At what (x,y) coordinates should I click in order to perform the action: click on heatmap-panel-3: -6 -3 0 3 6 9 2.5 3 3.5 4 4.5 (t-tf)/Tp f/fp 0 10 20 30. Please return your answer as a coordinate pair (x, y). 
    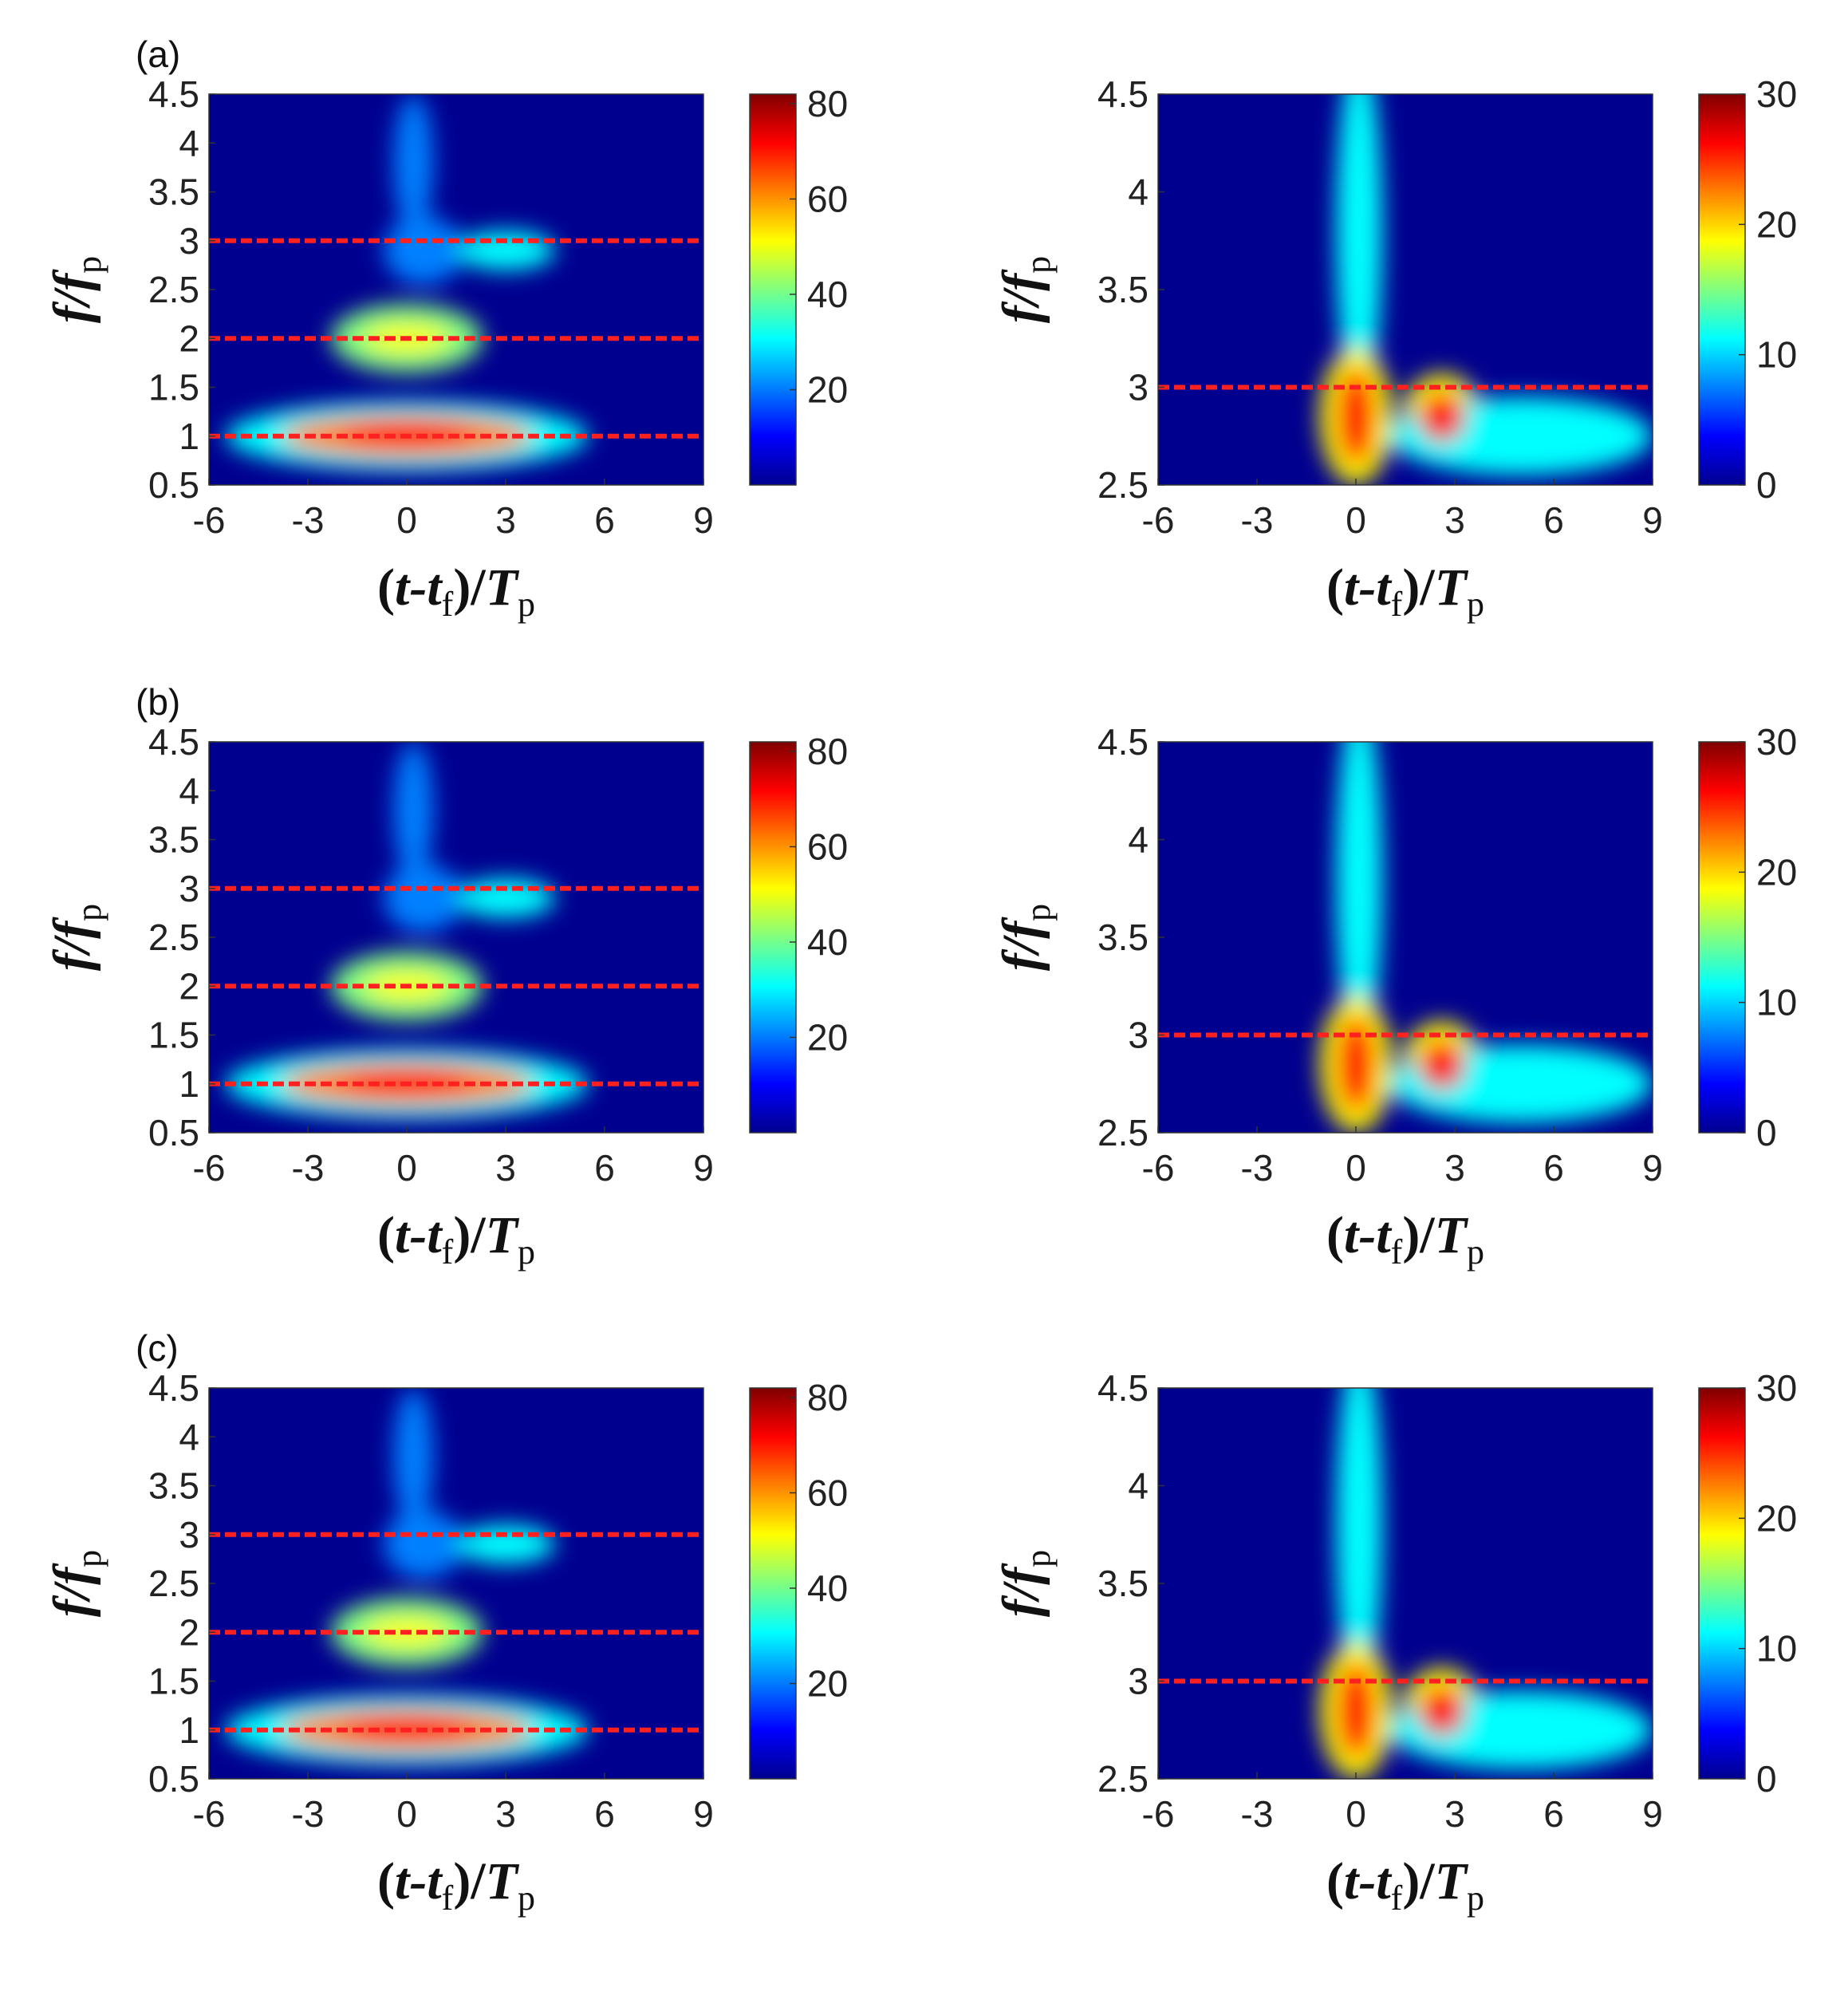
    Looking at the image, I should click on (1395, 996).